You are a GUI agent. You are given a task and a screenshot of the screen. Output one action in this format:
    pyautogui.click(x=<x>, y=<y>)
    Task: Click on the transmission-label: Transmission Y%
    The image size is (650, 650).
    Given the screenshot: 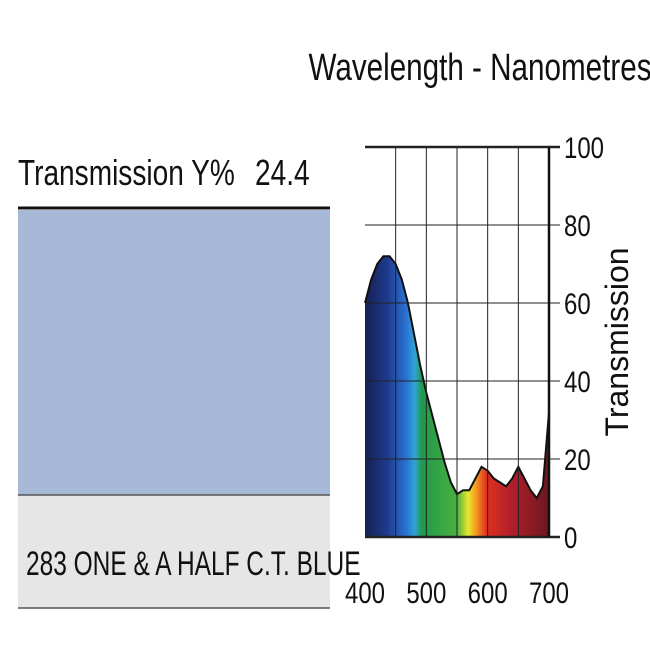 What is the action you would take?
    pyautogui.click(x=126, y=173)
    